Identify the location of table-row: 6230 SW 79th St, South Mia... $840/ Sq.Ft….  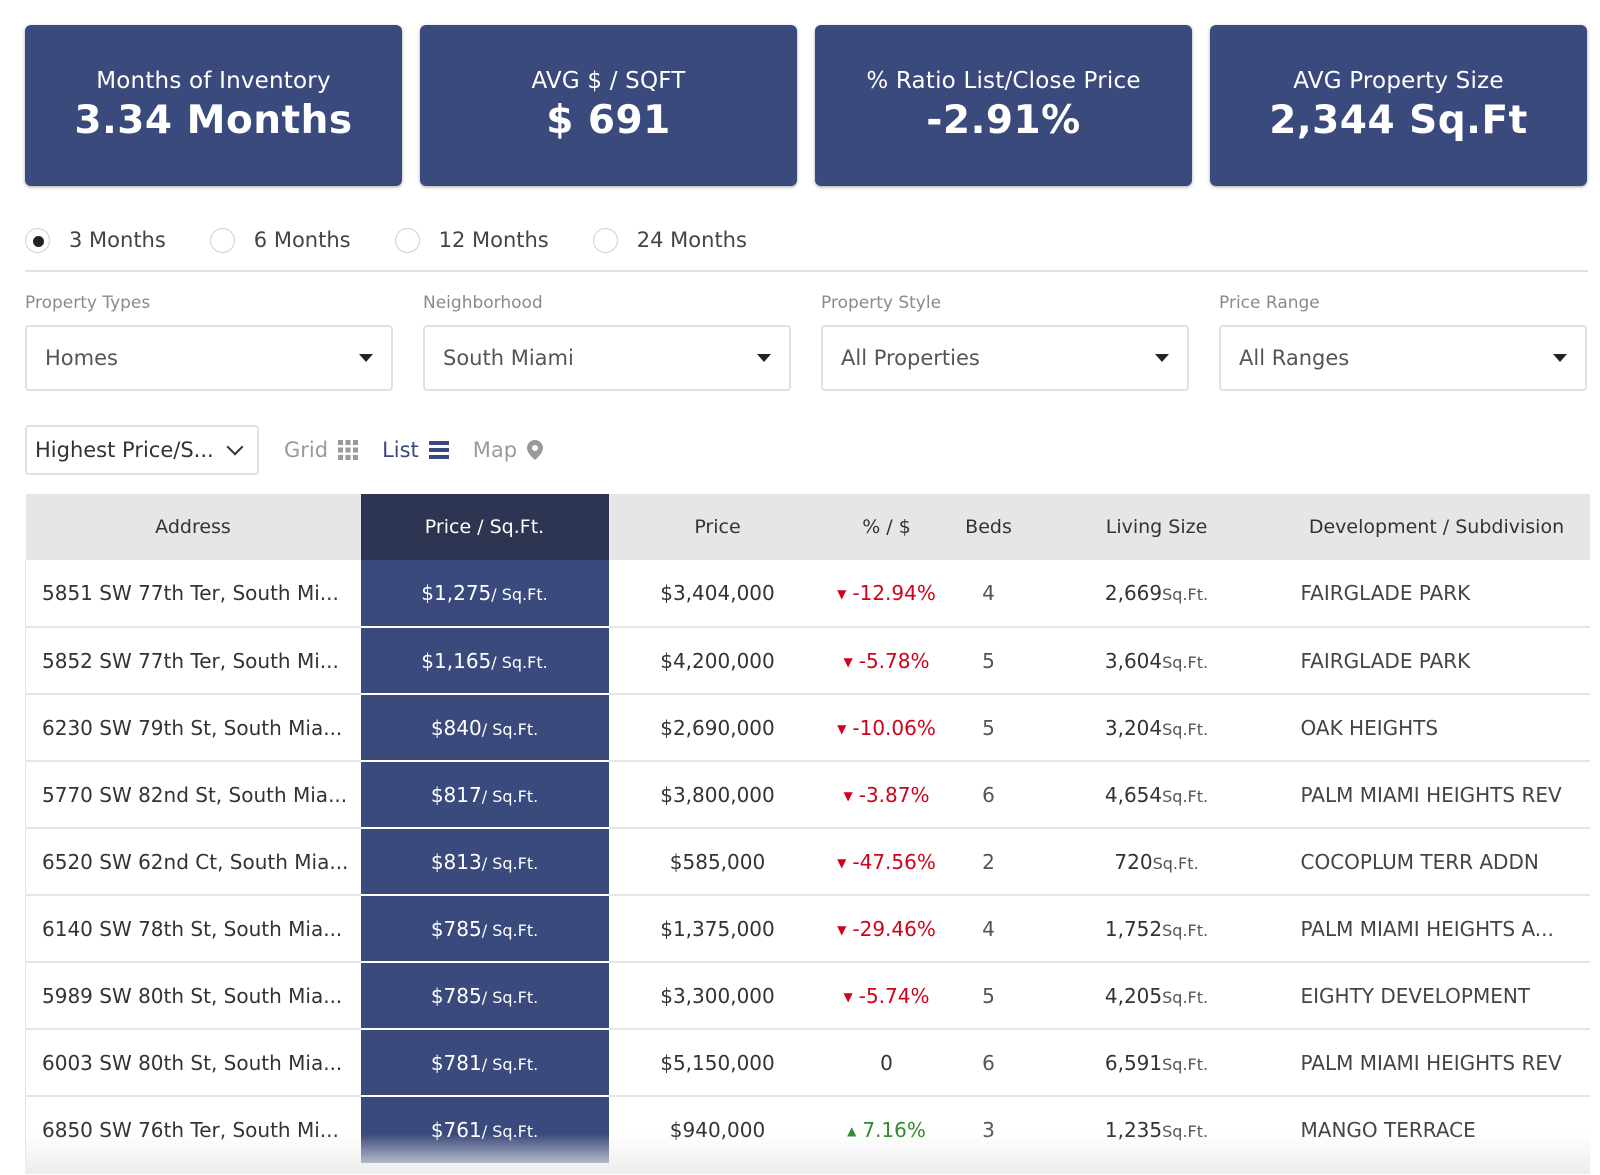
(807, 728).